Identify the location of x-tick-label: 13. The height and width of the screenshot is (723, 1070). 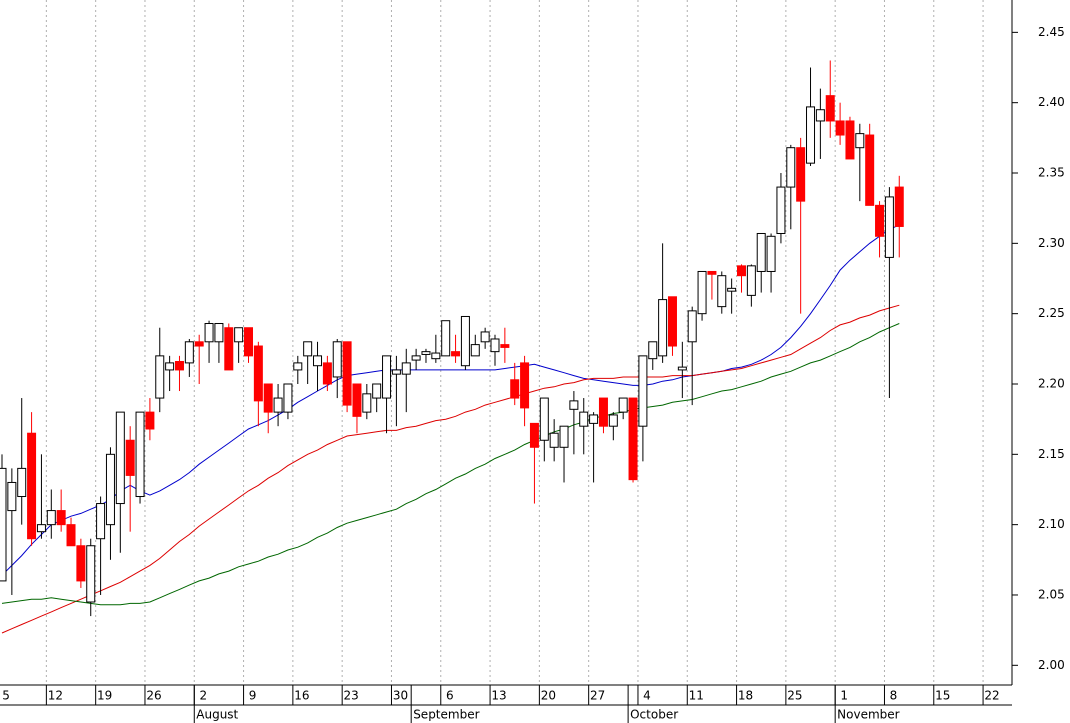
(498, 696).